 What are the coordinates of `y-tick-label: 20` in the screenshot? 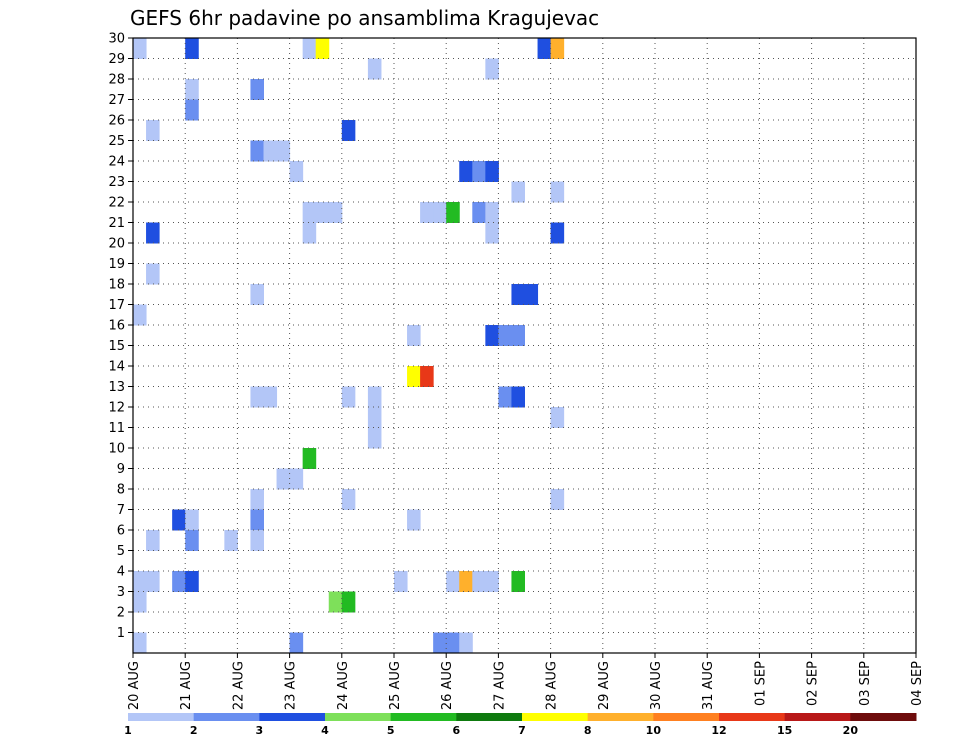 It's located at (116, 244).